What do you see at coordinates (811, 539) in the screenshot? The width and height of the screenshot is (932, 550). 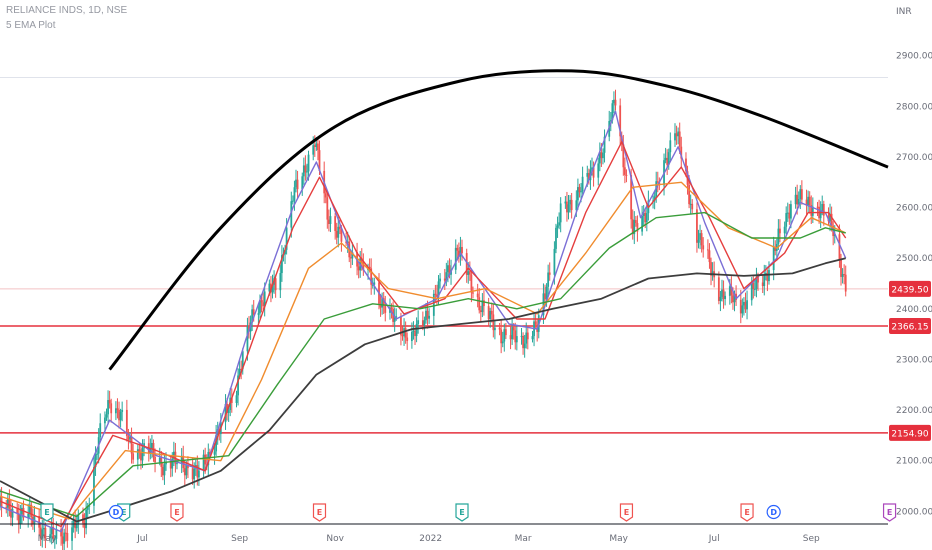 I see `x-tick-label: Sep` at bounding box center [811, 539].